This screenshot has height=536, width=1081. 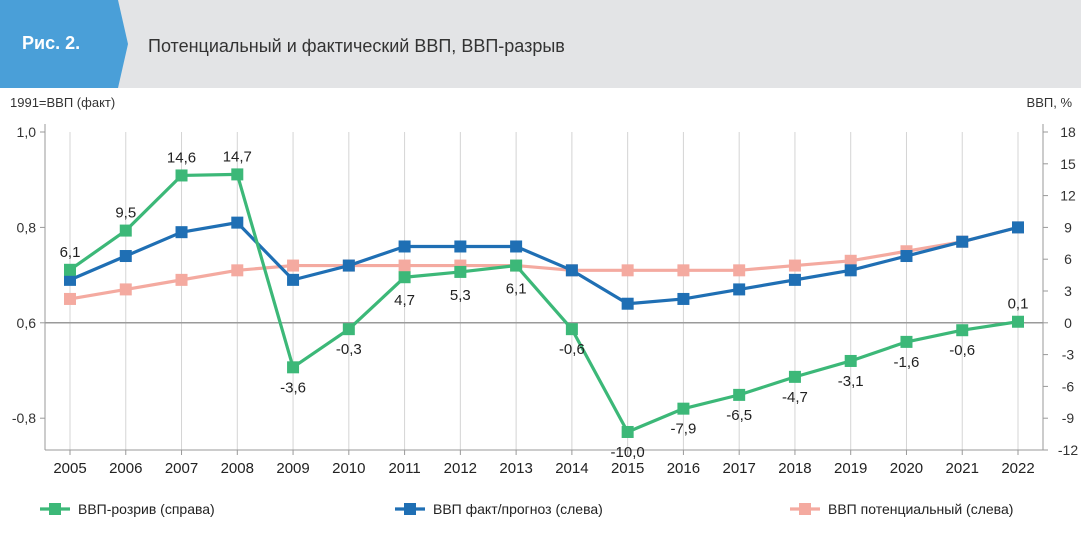 What do you see at coordinates (125, 213) in the screenshot?
I see `data-label: 9,5` at bounding box center [125, 213].